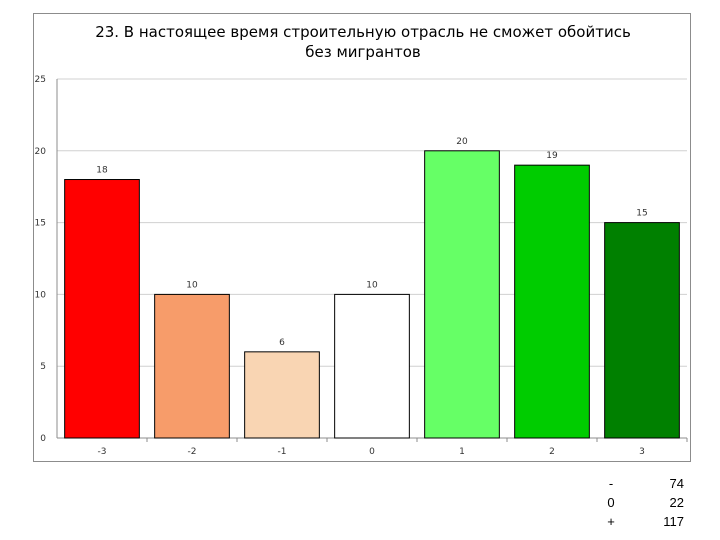  Describe the element at coordinates (645, 483) in the screenshot. I see `summary-row: - 74` at that location.